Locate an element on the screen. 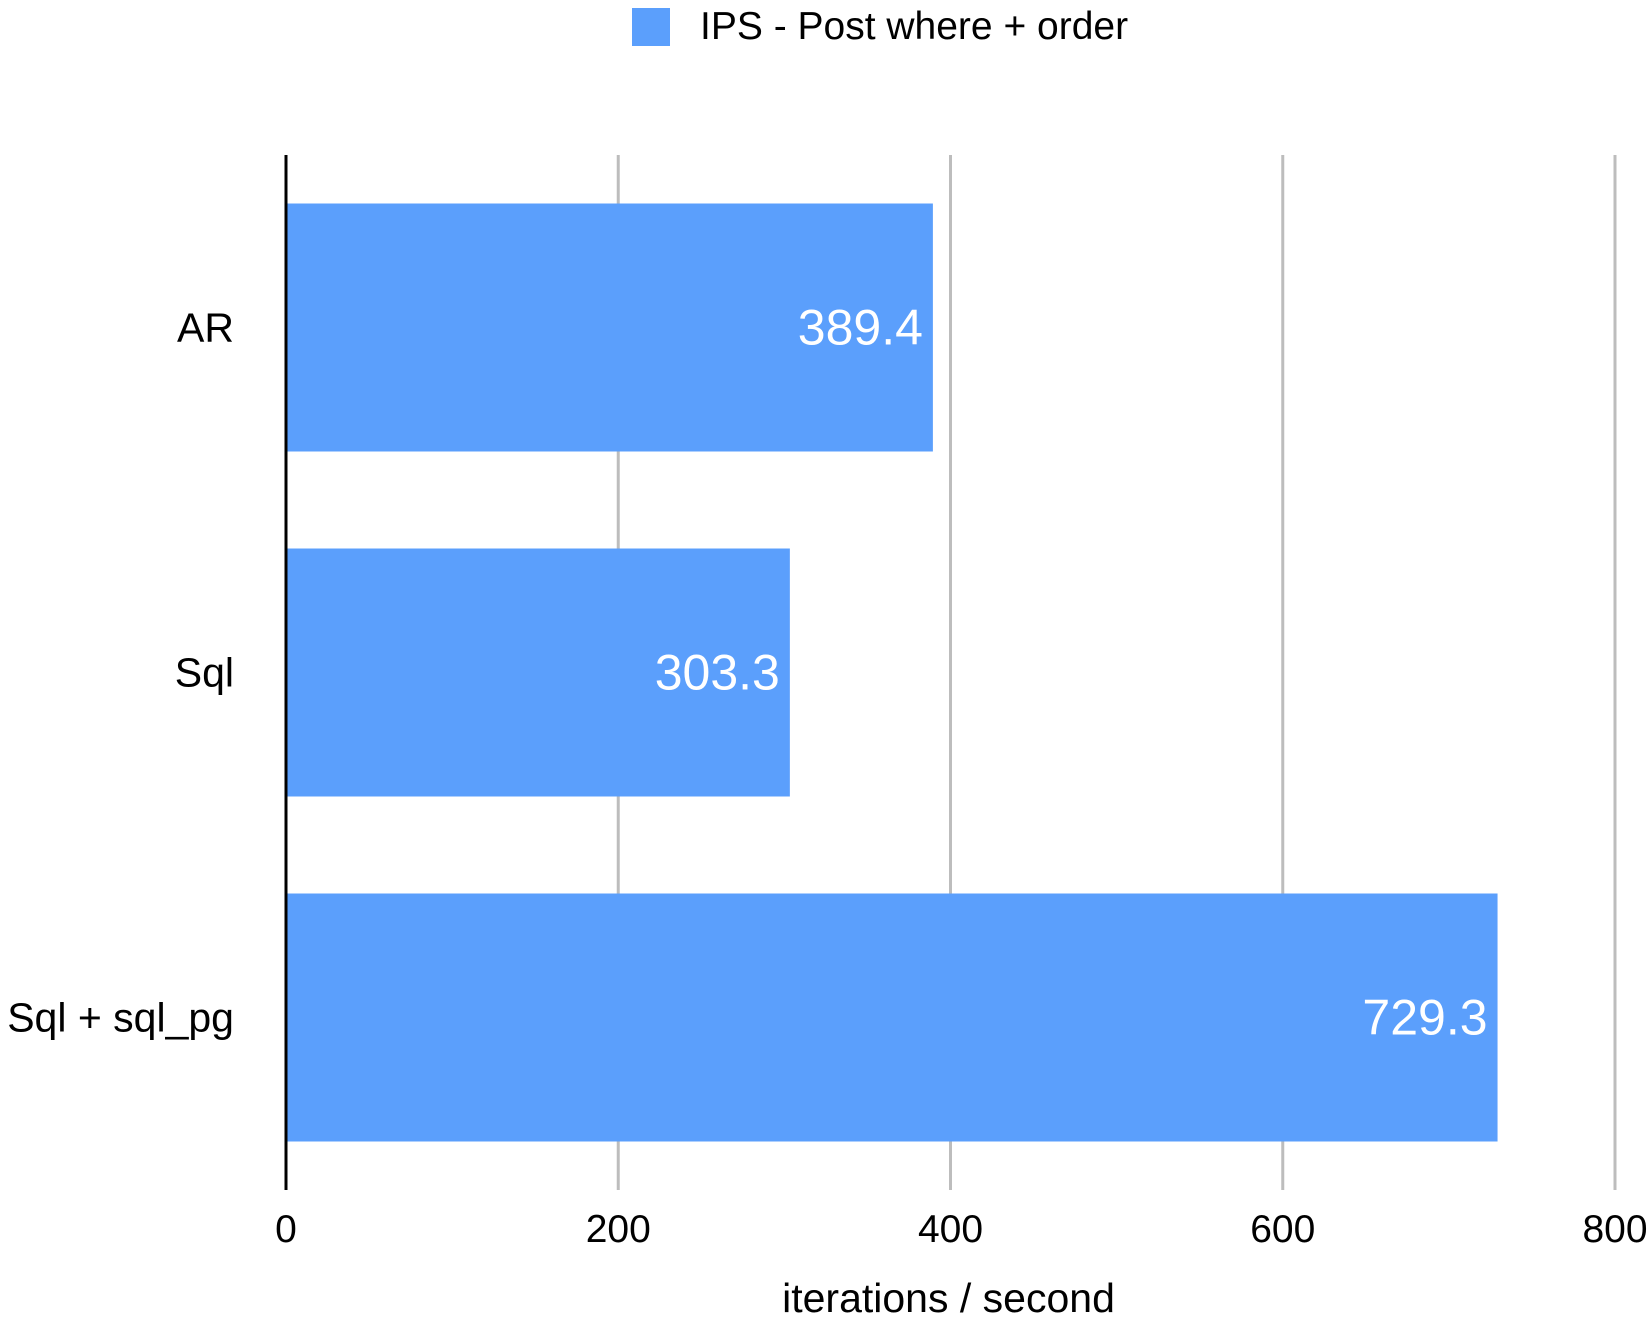 The height and width of the screenshot is (1323, 1649). data-label: 729.3 is located at coordinates (1424, 1018).